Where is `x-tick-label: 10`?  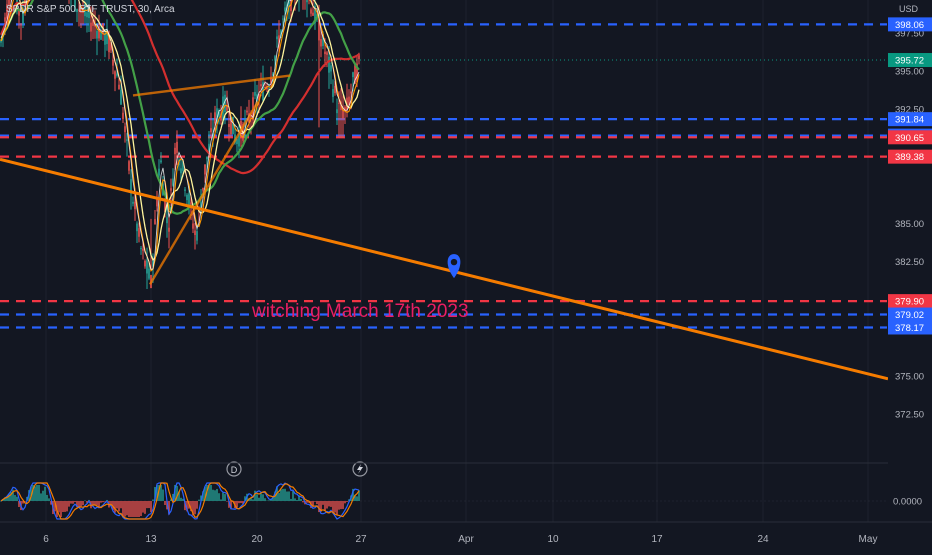 x-tick-label: 10 is located at coordinates (553, 539).